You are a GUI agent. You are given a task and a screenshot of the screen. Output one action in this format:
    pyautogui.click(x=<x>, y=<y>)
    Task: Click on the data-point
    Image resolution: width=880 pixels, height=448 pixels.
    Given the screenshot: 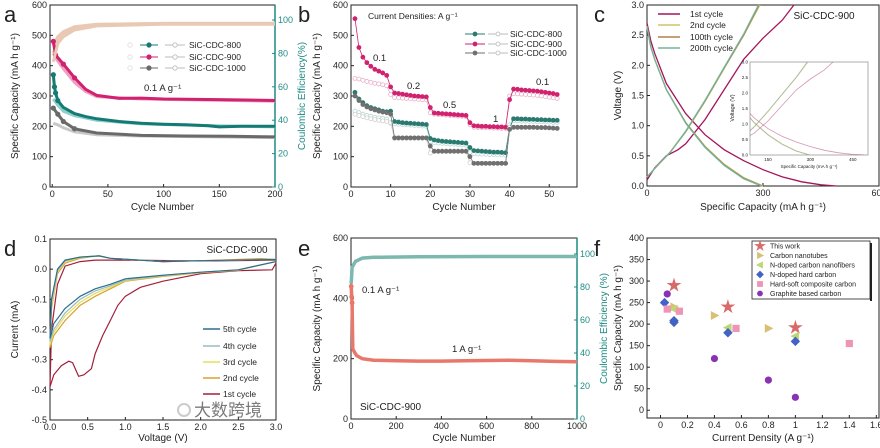 What is the action you would take?
    pyautogui.click(x=58, y=114)
    